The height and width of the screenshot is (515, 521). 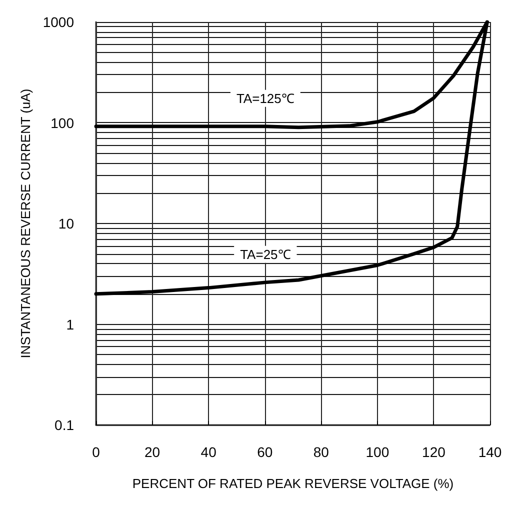 What do you see at coordinates (265, 452) in the screenshot?
I see `x-tick-label: 60` at bounding box center [265, 452].